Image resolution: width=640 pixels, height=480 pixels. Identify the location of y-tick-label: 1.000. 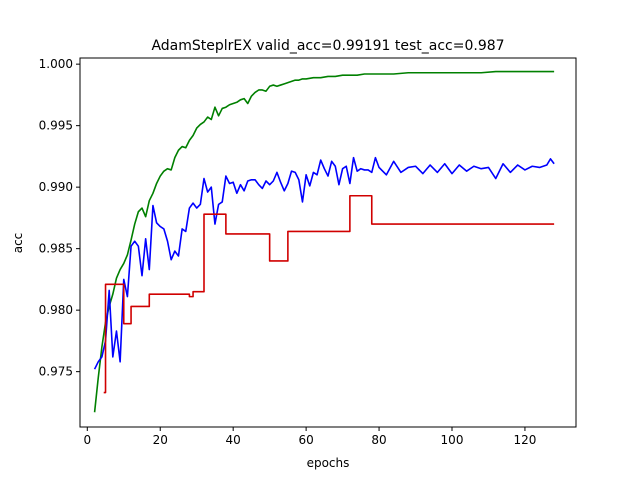
(56, 64).